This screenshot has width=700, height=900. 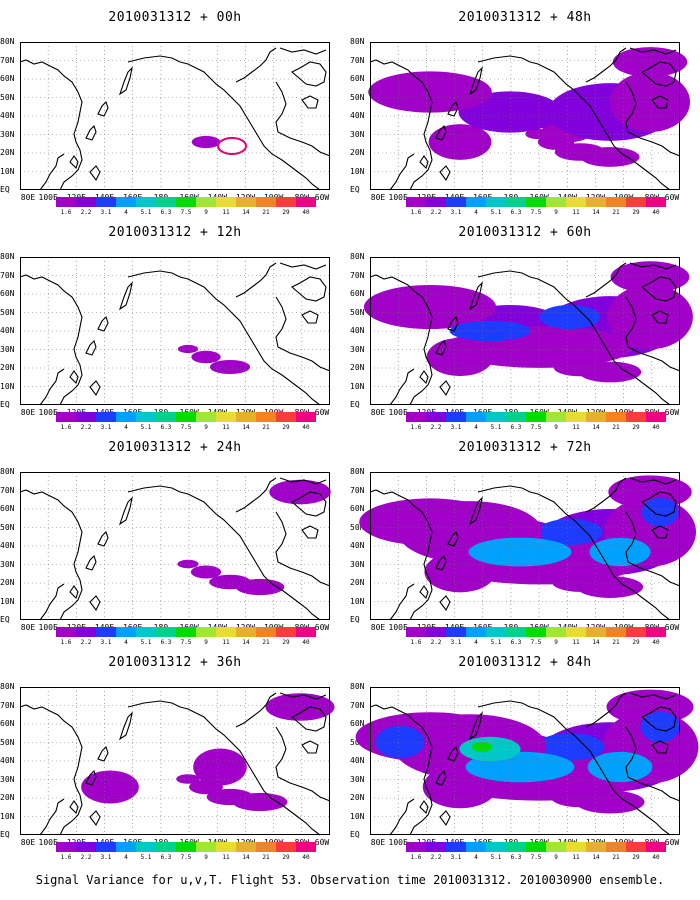 I want to click on colorbar-label: 21, so click(x=616, y=642).